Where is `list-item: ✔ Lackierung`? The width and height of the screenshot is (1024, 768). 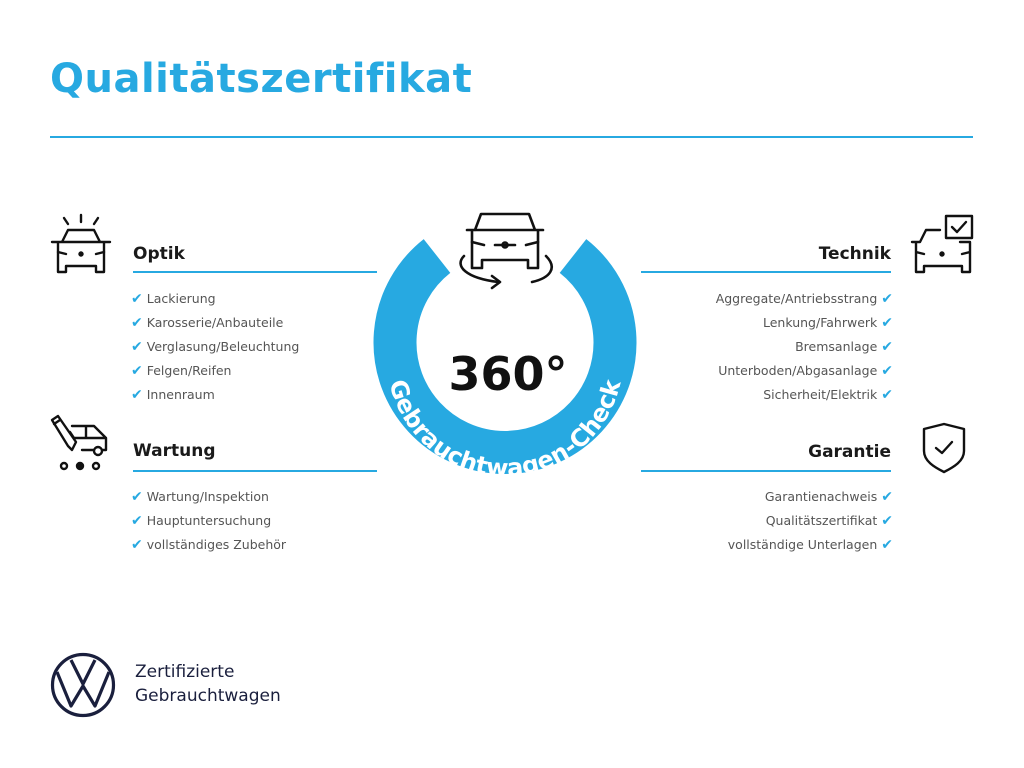
list-item: ✔ Lackierung is located at coordinates (173, 299).